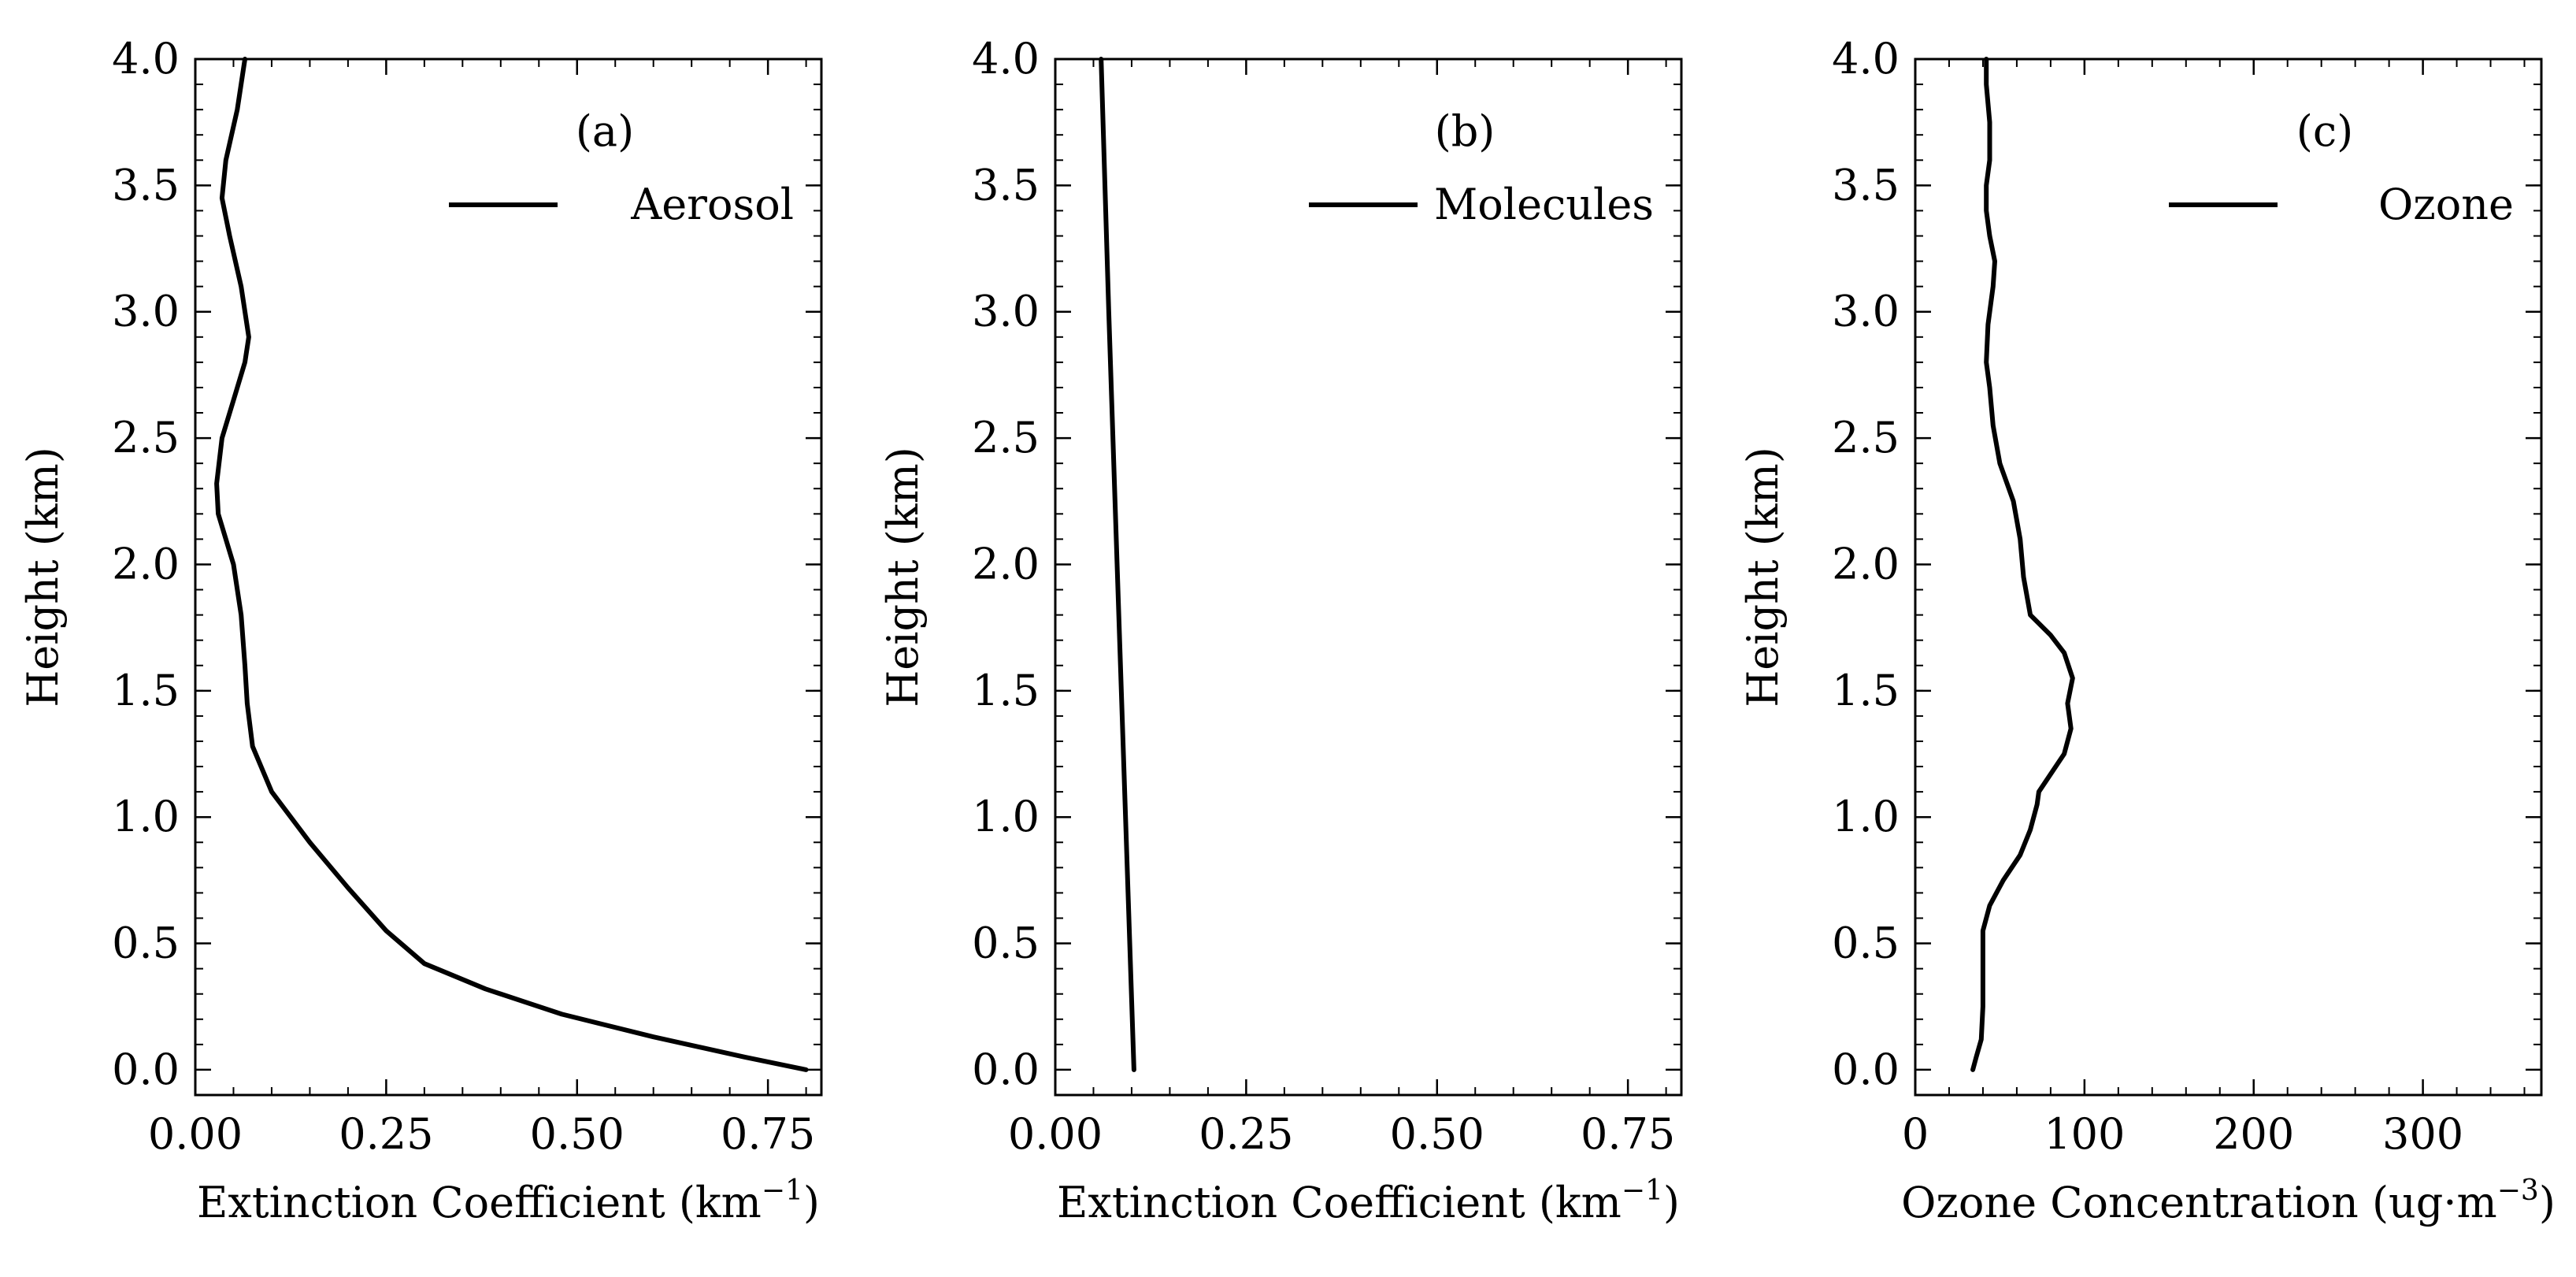  What do you see at coordinates (1465, 131) in the screenshot?
I see `panel-label: (b)` at bounding box center [1465, 131].